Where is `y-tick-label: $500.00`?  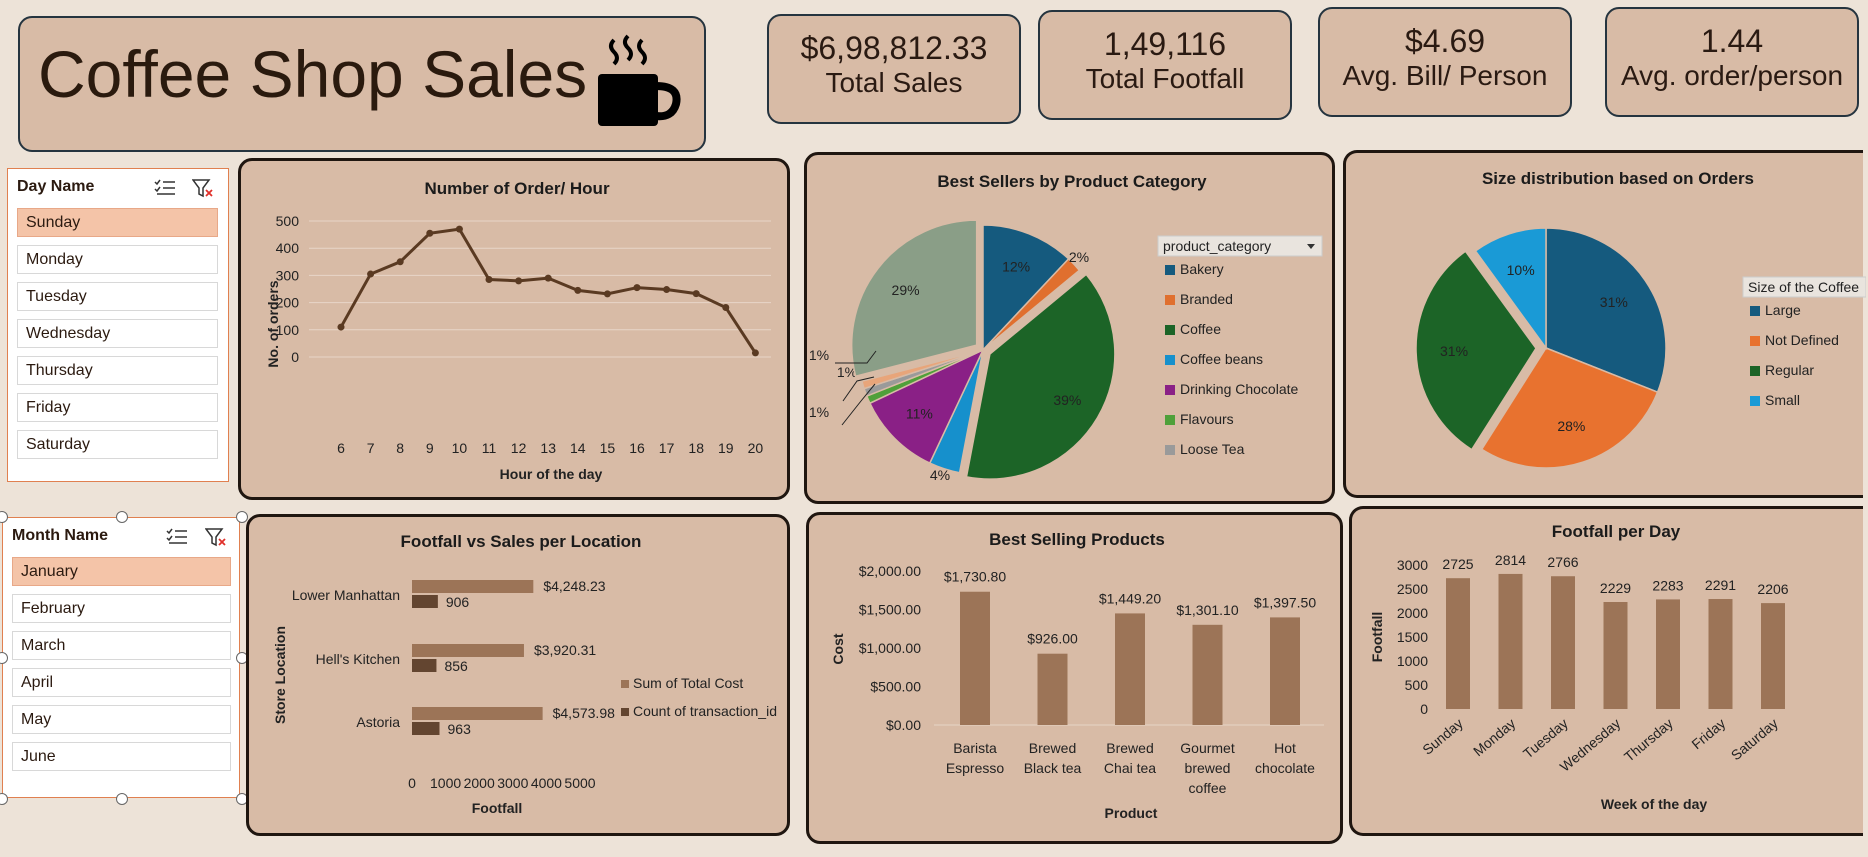
y-tick-label: $500.00 is located at coordinates (895, 687).